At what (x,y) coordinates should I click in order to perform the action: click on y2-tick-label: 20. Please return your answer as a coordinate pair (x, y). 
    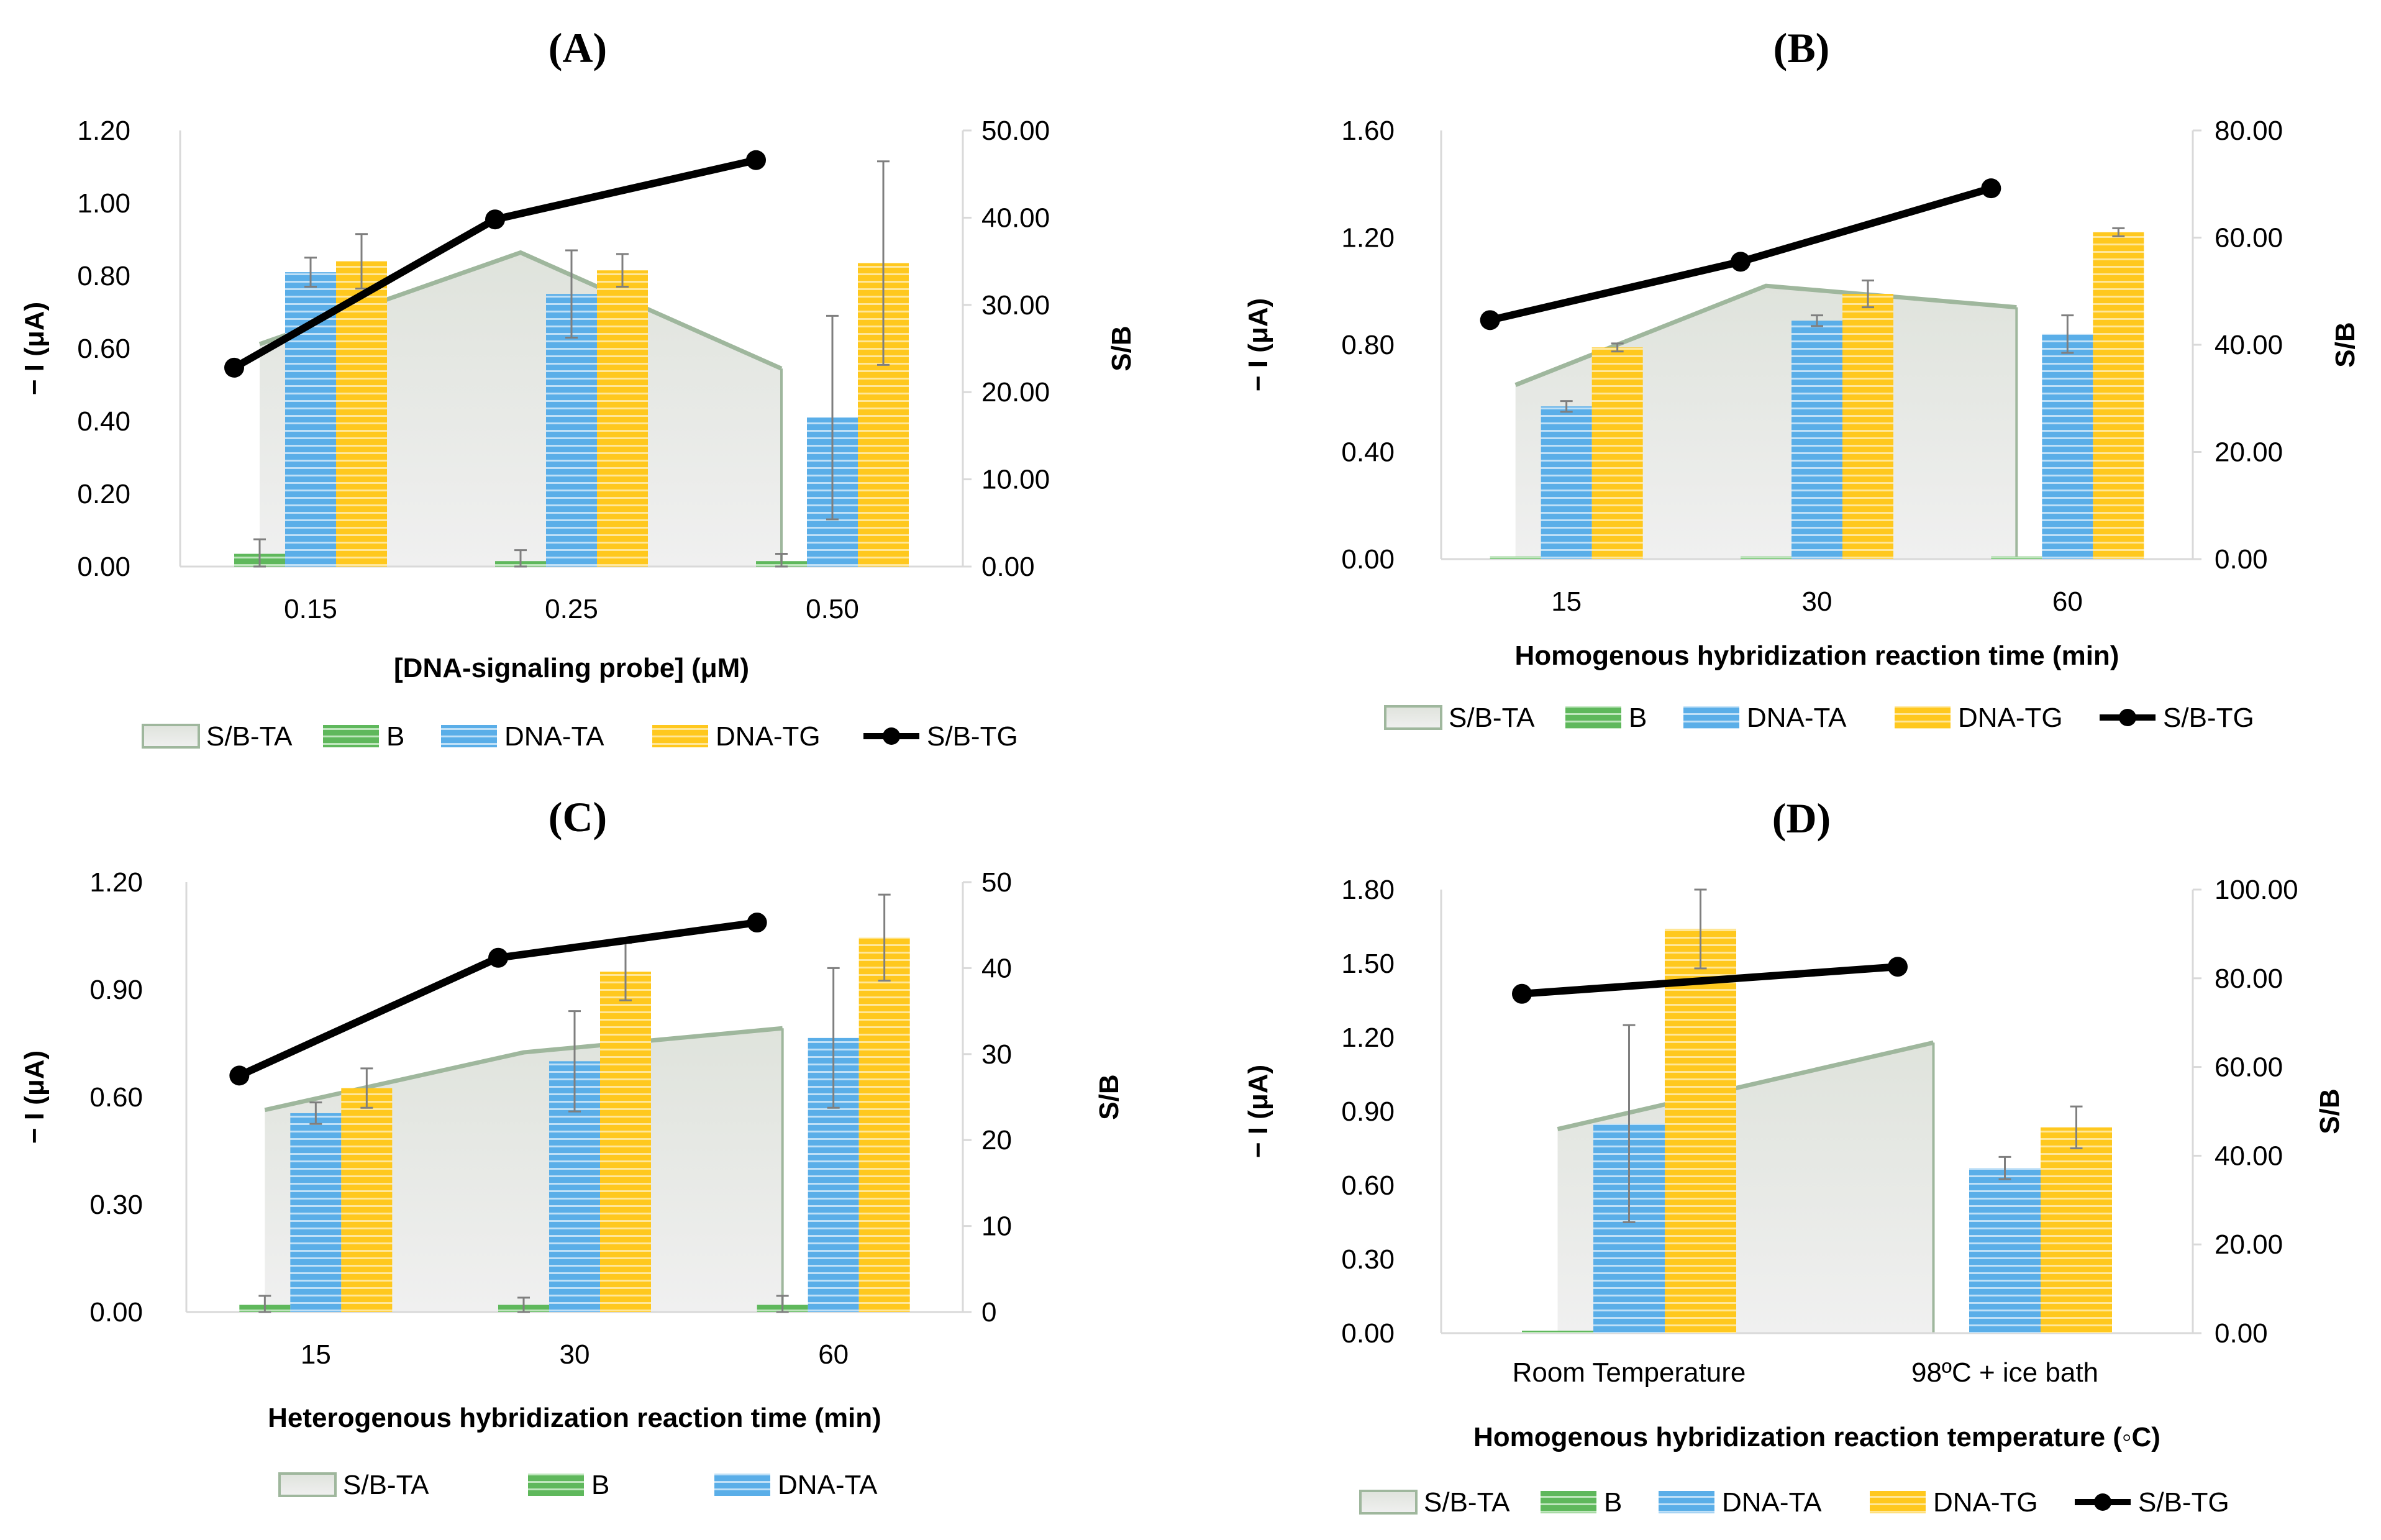
    Looking at the image, I should click on (996, 1140).